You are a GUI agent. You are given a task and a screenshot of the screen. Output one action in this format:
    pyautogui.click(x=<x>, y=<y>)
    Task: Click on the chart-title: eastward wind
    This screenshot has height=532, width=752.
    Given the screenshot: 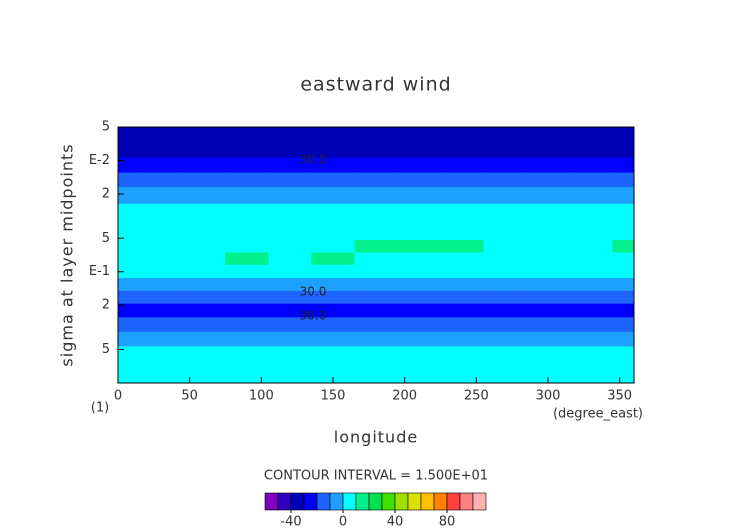 What is the action you would take?
    pyautogui.click(x=375, y=85)
    